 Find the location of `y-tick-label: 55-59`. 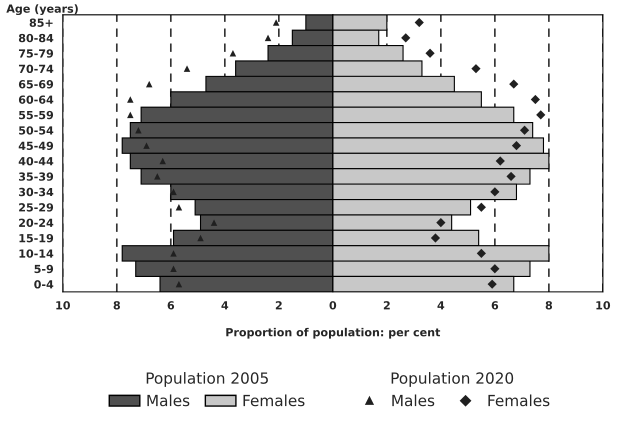

y-tick-label: 55-59 is located at coordinates (36, 115).